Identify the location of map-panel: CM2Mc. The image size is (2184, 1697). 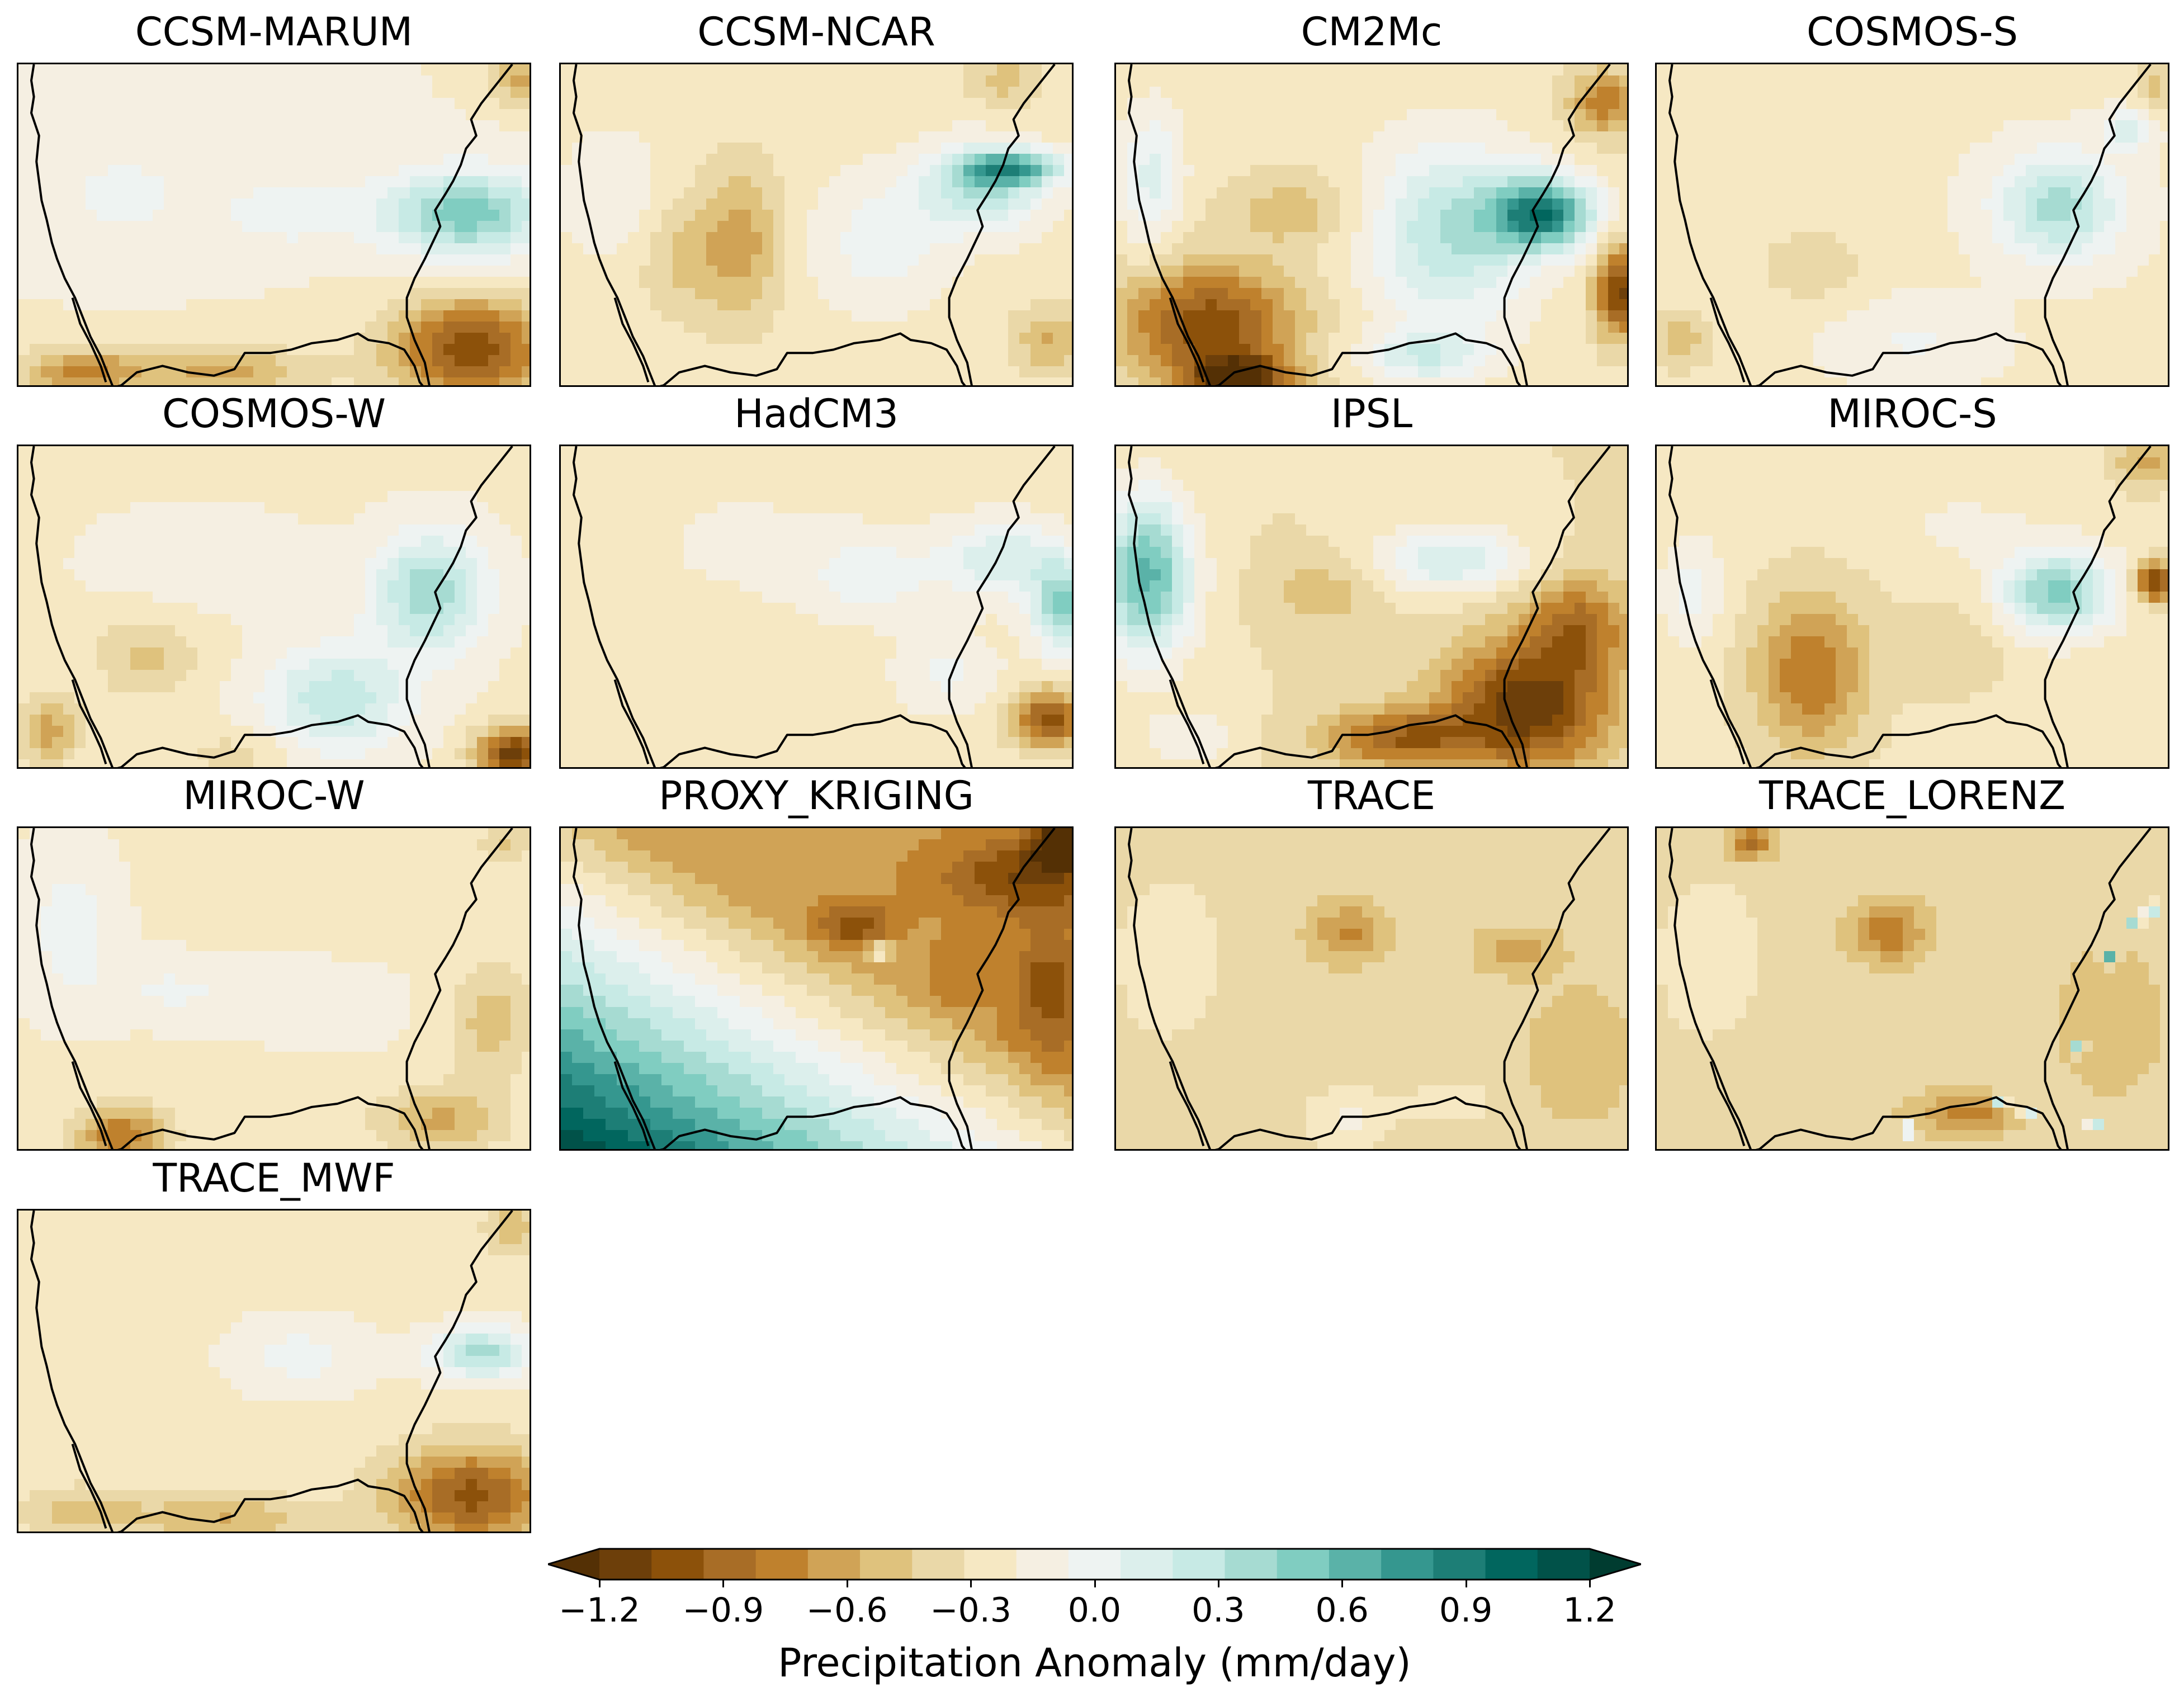
(1371, 198).